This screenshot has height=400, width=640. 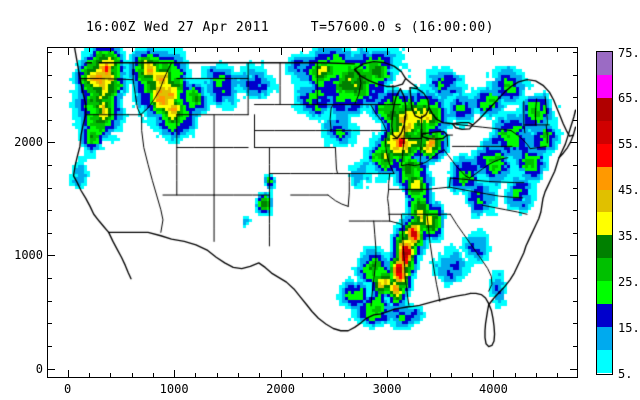 What do you see at coordinates (629, 190) in the screenshot?
I see `colorbar-tick-label: 45.` at bounding box center [629, 190].